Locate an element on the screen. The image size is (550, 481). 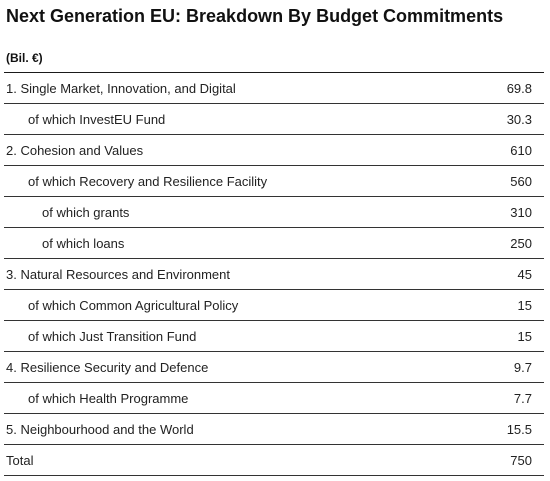
table-row: 5. Neighbourhood and the World 15.5 is located at coordinates (274, 429).